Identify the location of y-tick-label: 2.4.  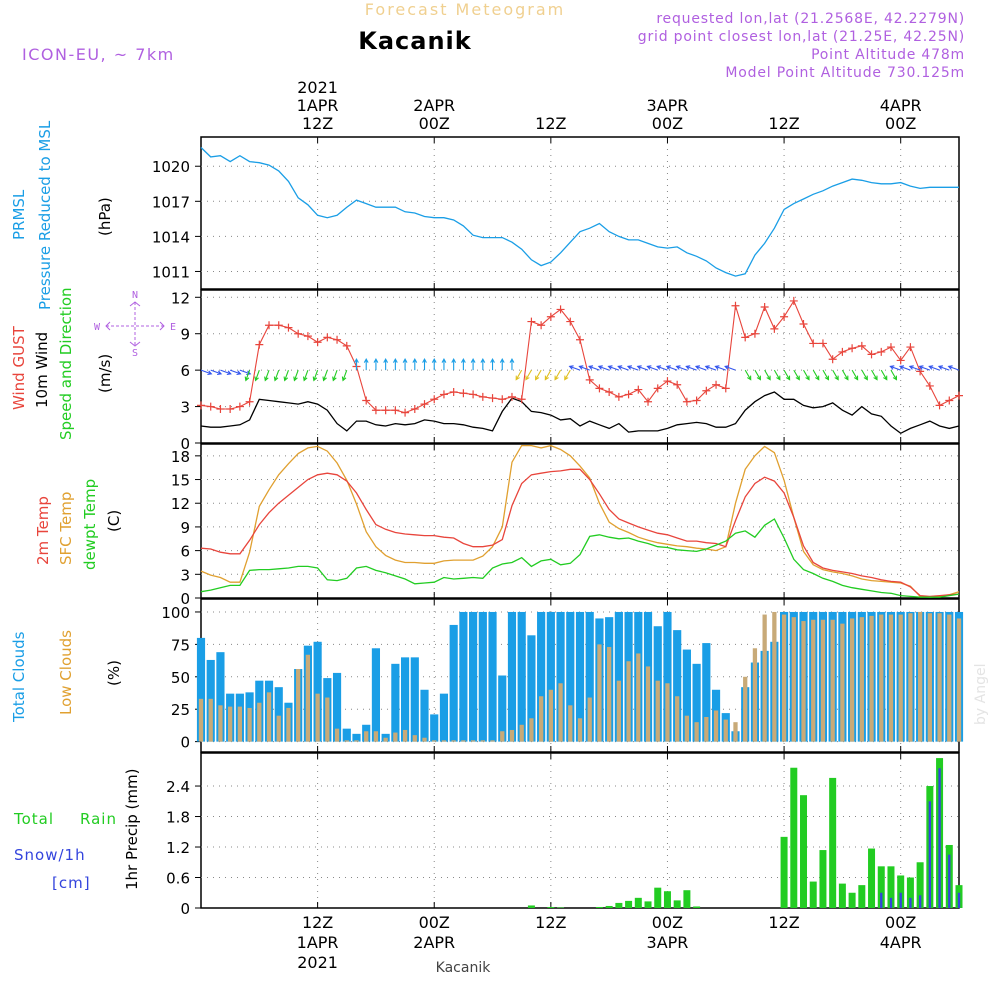
(178, 787).